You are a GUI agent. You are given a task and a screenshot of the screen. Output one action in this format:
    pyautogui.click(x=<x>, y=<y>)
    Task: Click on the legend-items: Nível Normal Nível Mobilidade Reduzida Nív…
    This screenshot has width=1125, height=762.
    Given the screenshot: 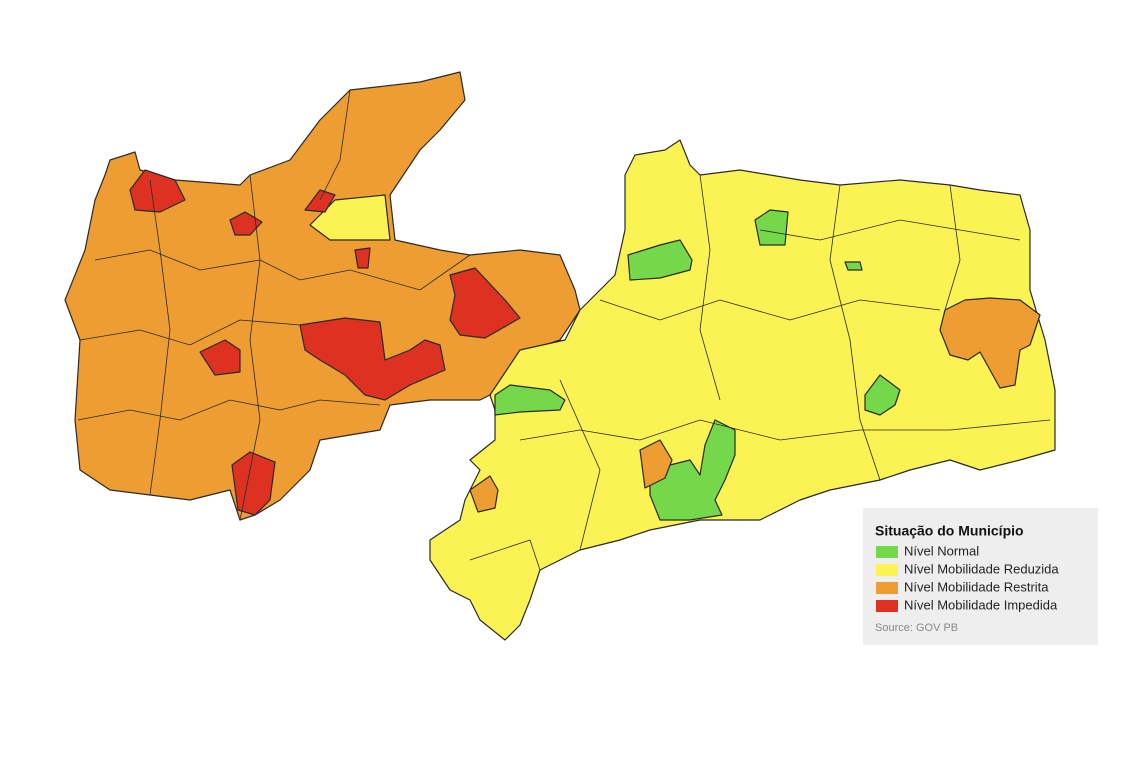 What is the action you would take?
    pyautogui.click(x=967, y=577)
    